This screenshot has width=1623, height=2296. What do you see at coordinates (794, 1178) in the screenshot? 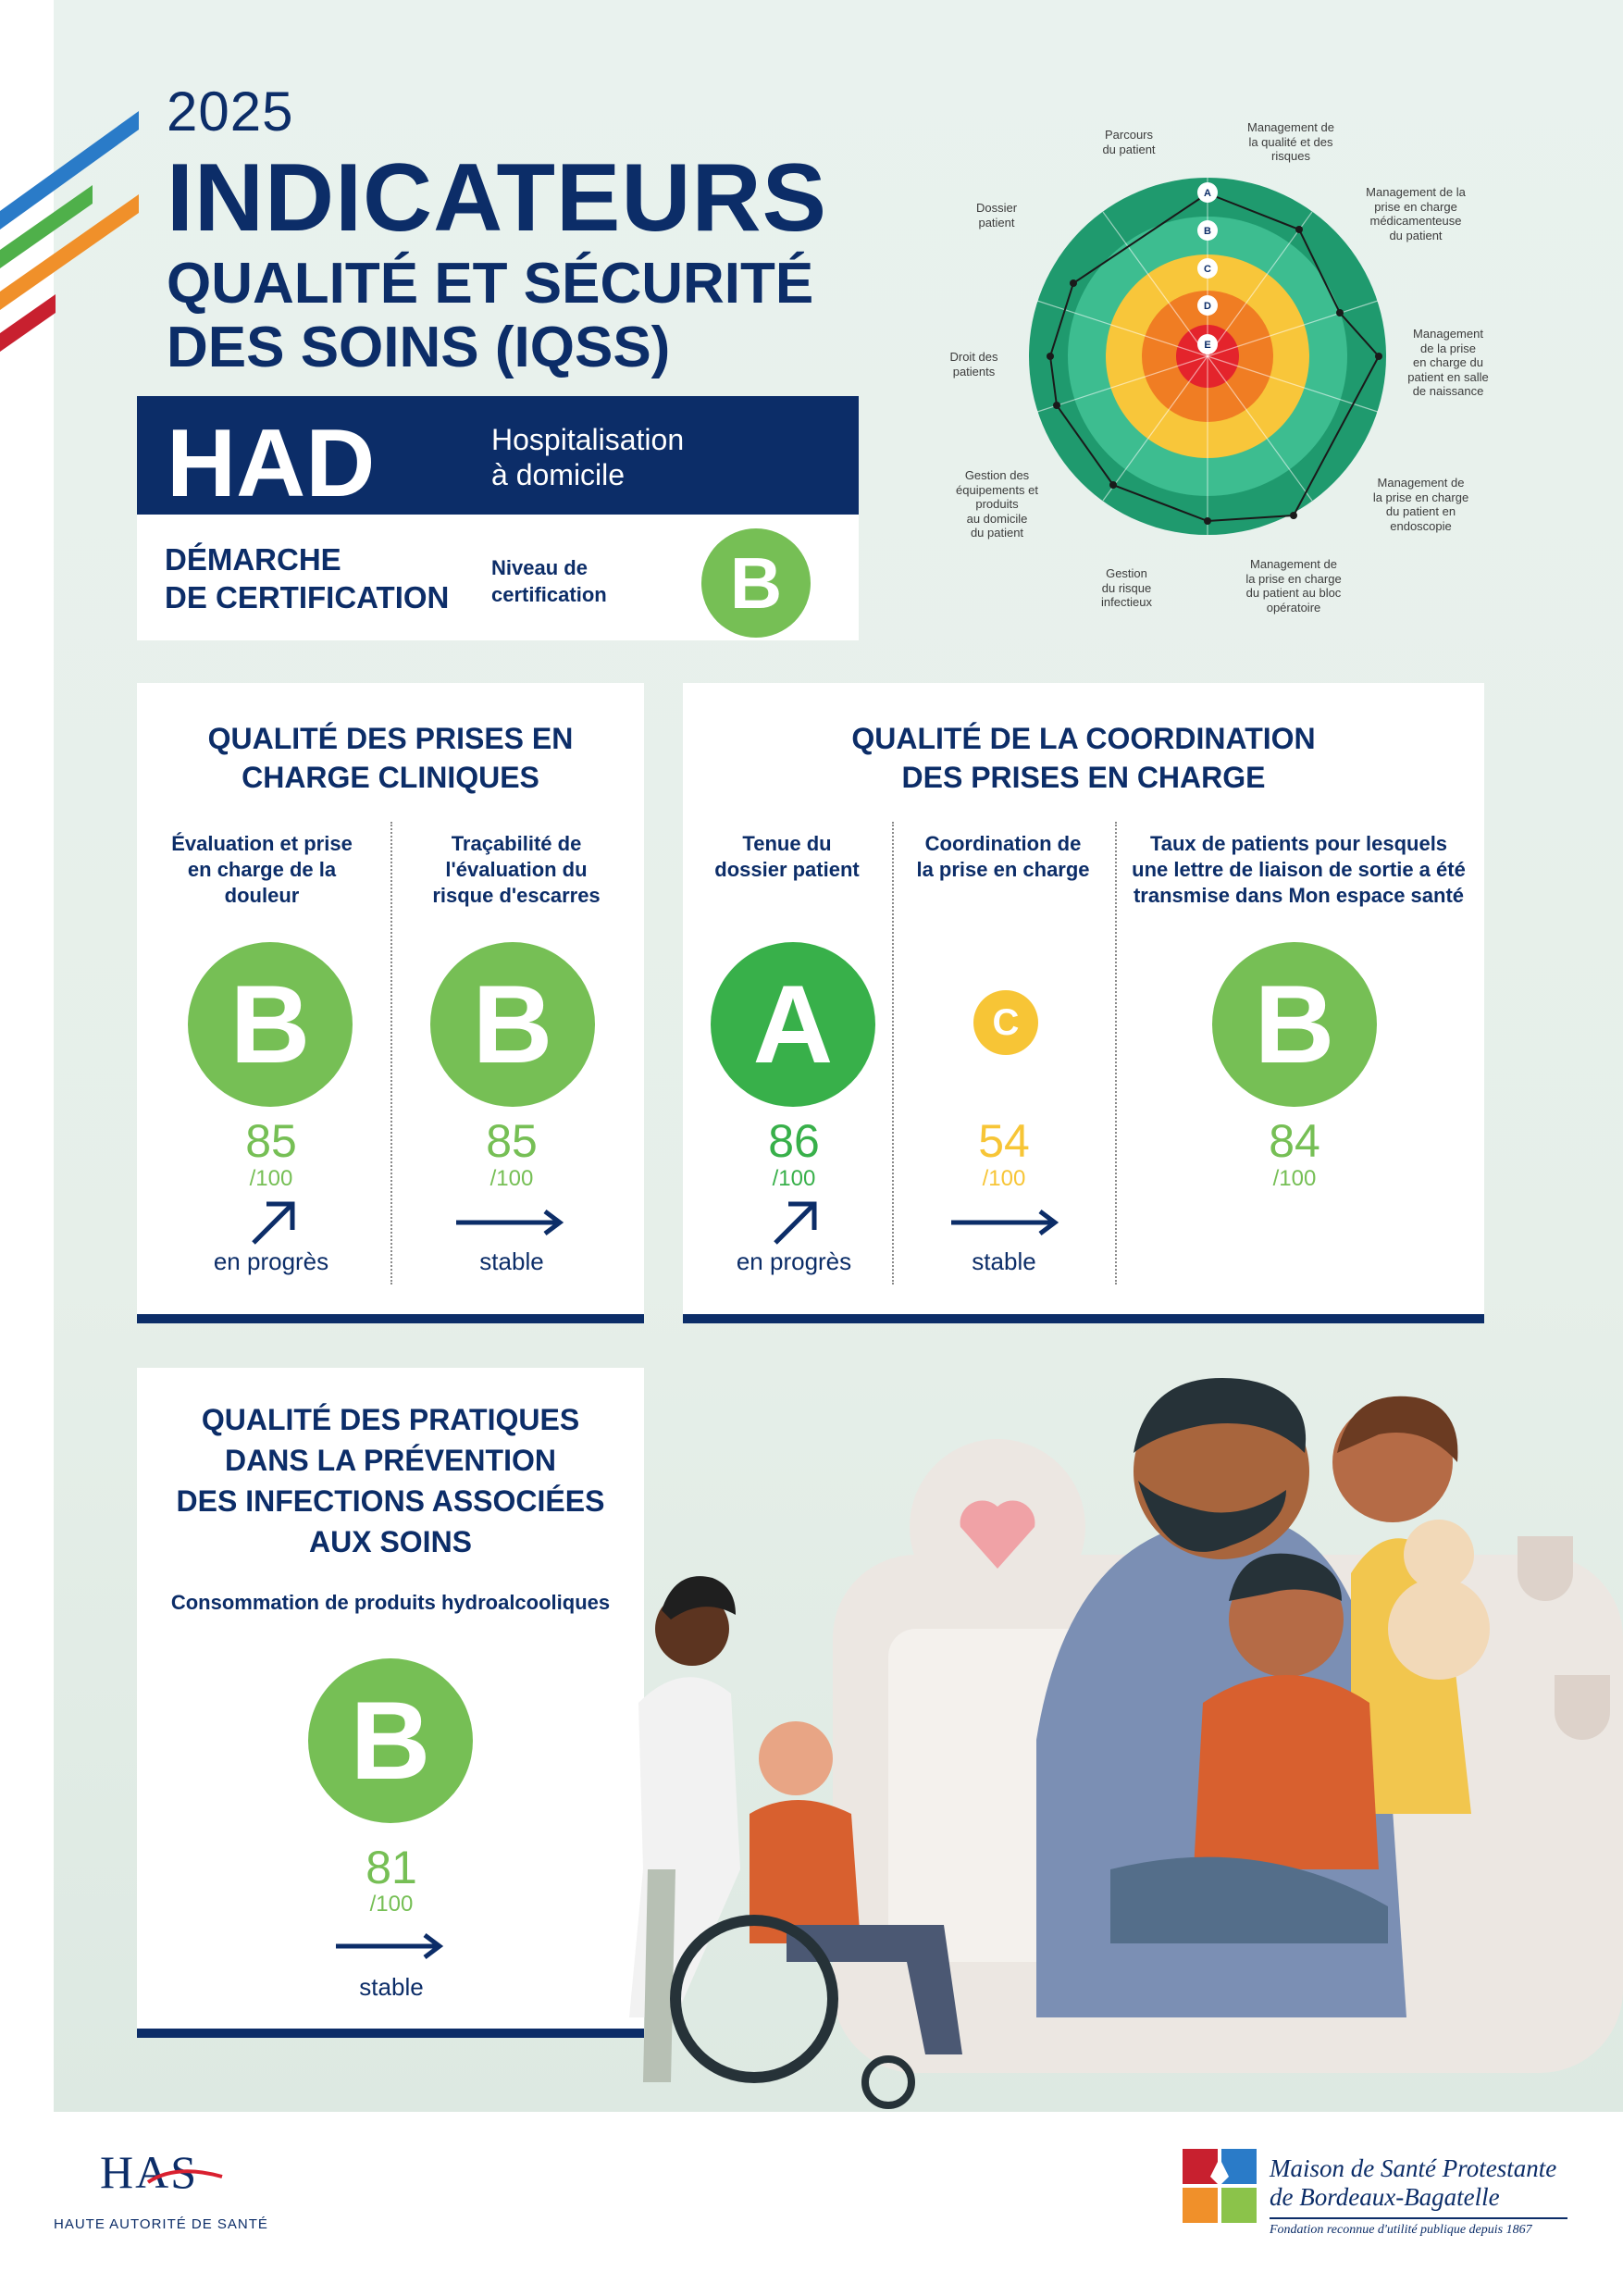
I see `dossier-denom: /100` at bounding box center [794, 1178].